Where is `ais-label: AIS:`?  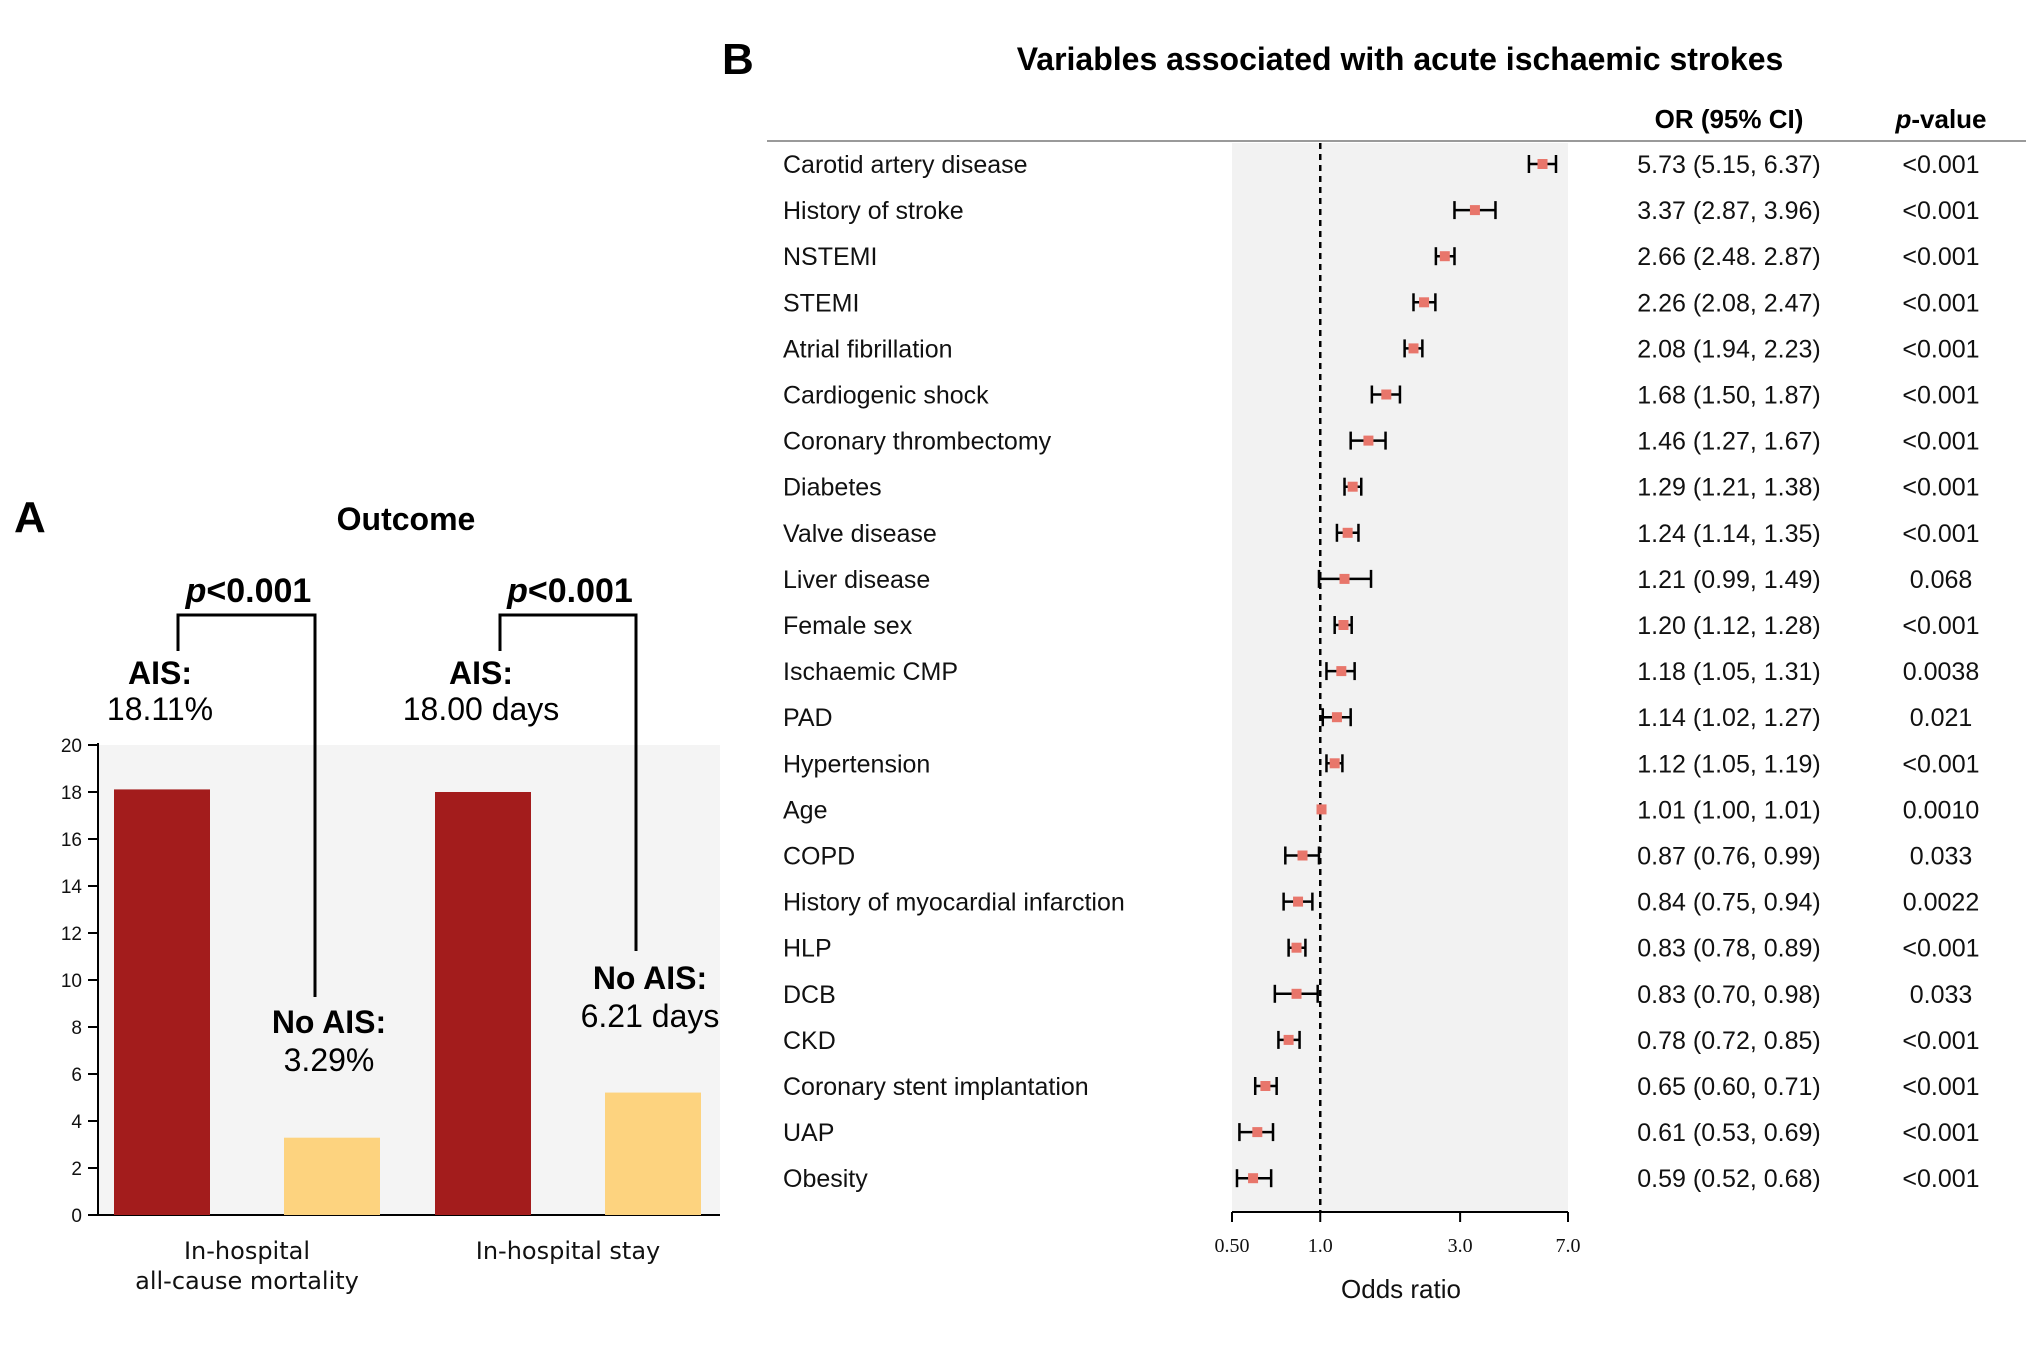
ais-label: AIS: is located at coordinates (481, 673).